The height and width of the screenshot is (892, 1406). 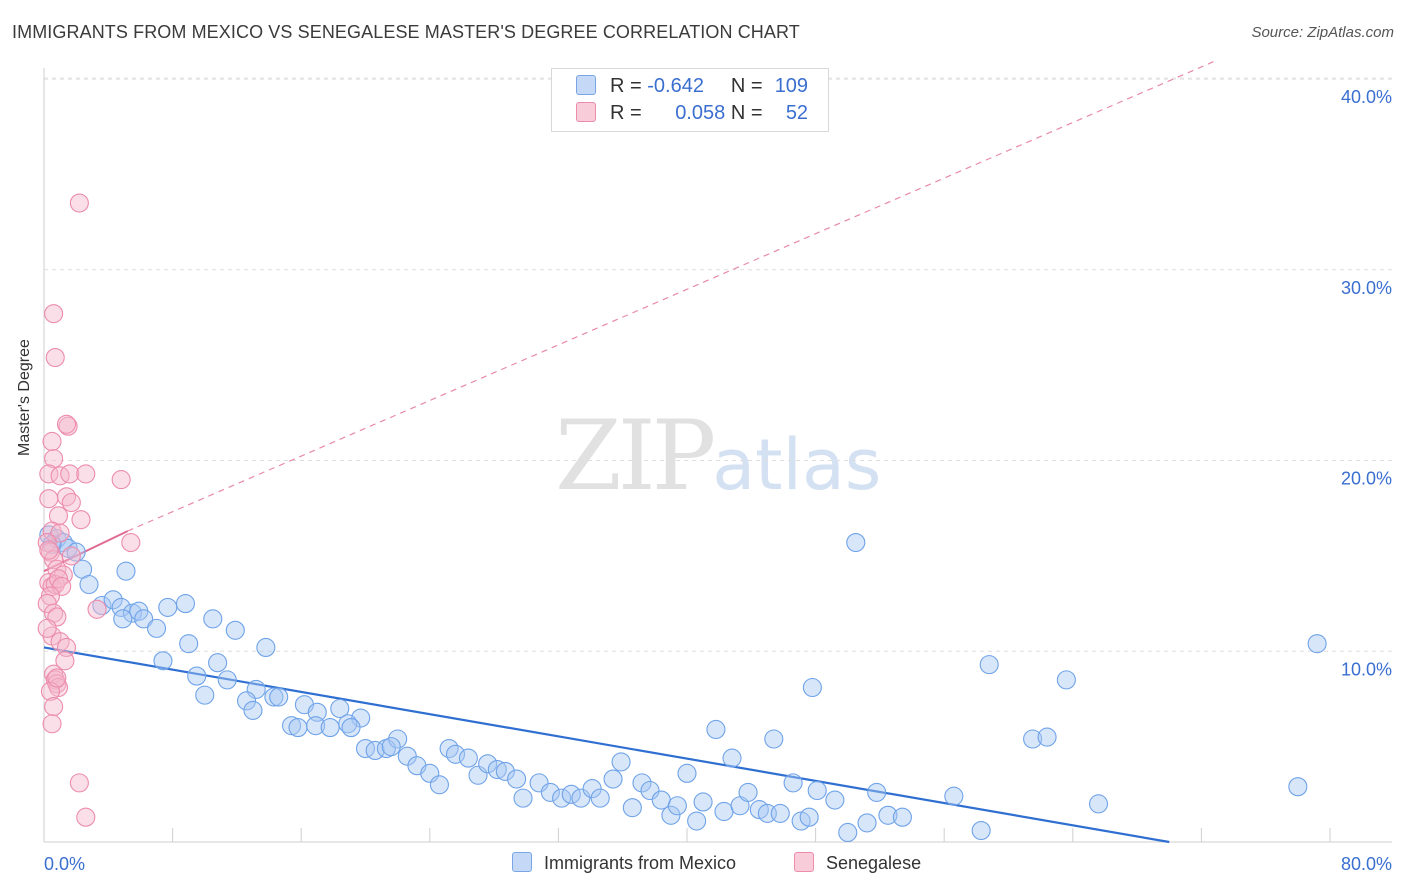 What do you see at coordinates (700, 113) in the screenshot?
I see `legend-r-value: 0.058` at bounding box center [700, 113].